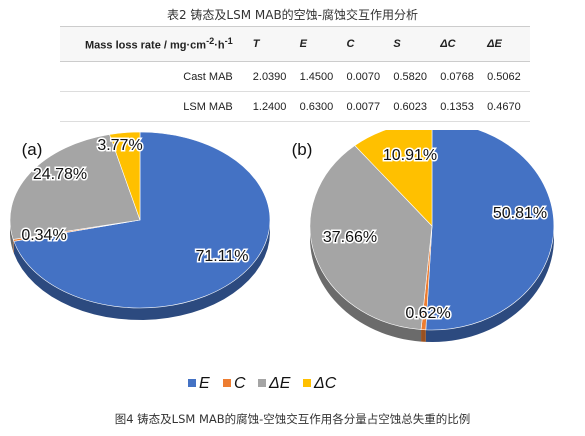 The height and width of the screenshot is (436, 585). What do you see at coordinates (520, 213) in the screenshot?
I see `data-label-e: 50.81%` at bounding box center [520, 213].